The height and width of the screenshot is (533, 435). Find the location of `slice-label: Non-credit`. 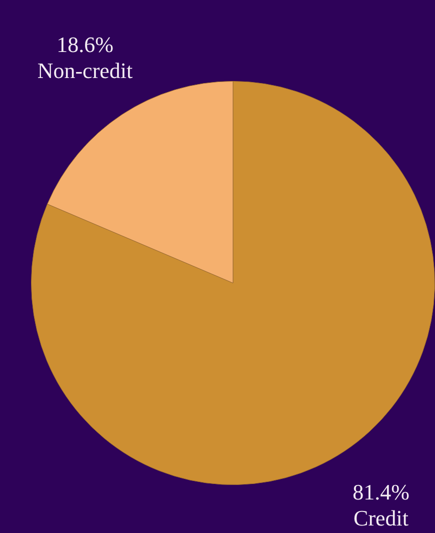

slice-label: Non-credit is located at coordinates (85, 70).